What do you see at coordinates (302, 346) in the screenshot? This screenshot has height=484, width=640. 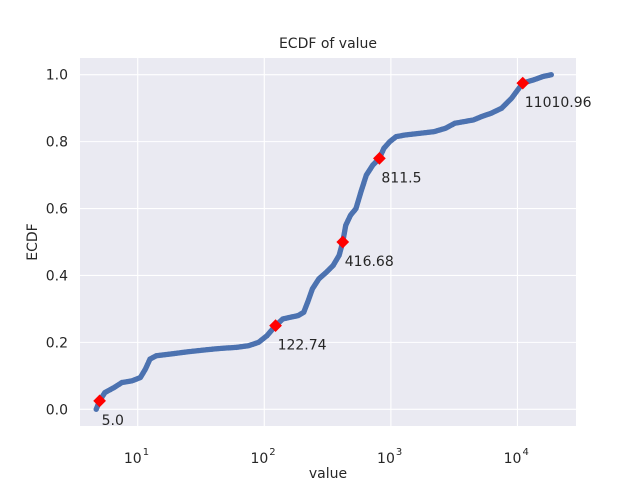 I see `quantile-label: 122.74` at bounding box center [302, 346].